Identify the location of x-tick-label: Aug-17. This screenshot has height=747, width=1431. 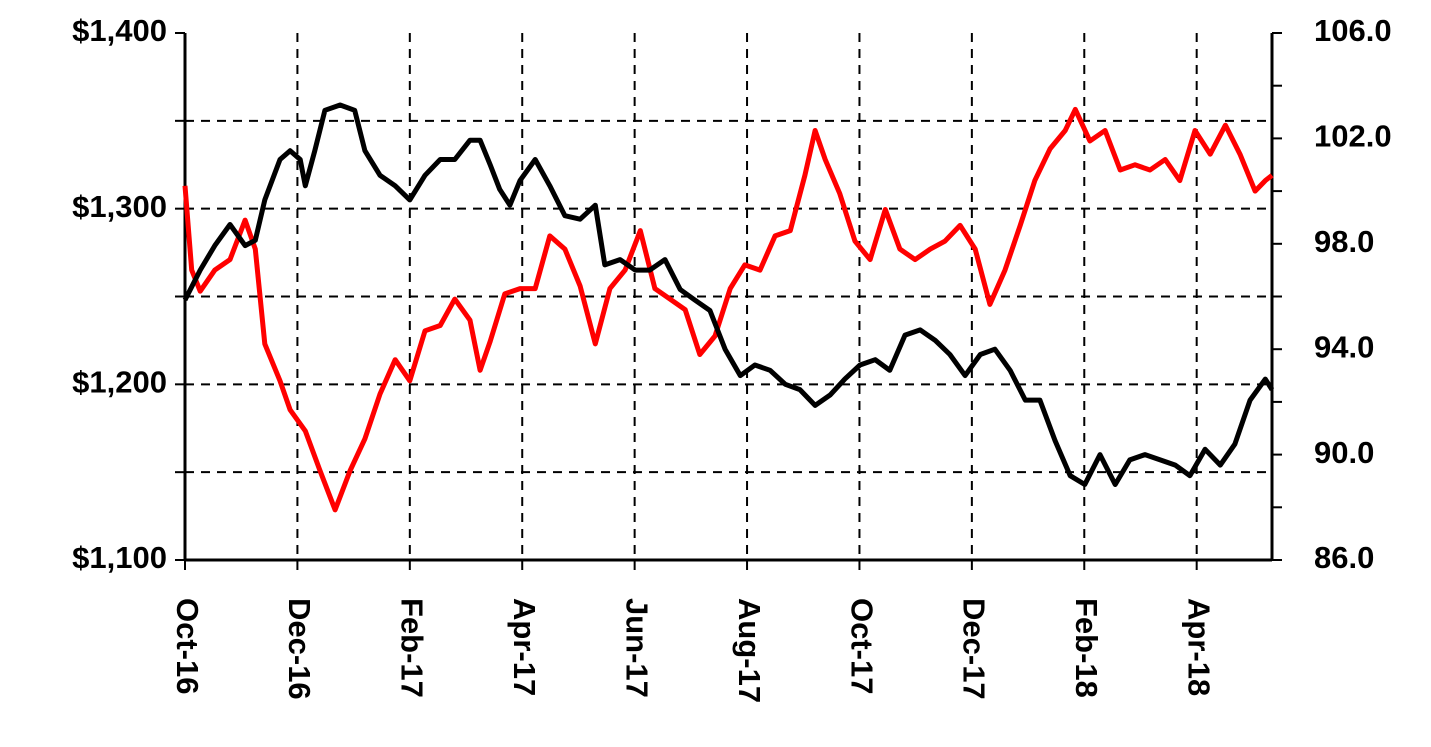
(749, 650).